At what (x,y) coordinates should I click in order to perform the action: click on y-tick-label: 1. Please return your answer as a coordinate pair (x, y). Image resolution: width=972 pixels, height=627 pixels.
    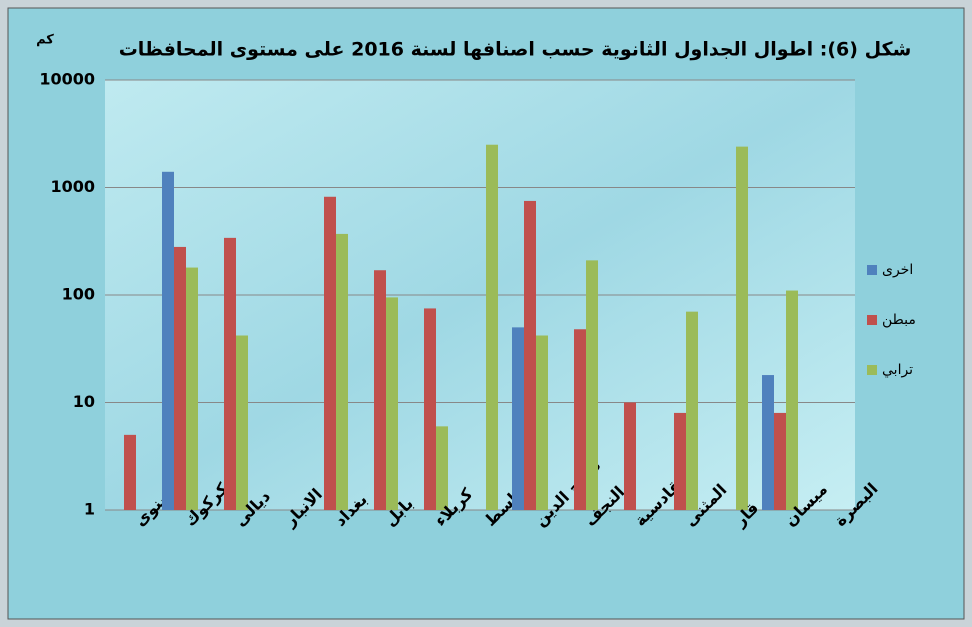
    Looking at the image, I should click on (89, 509).